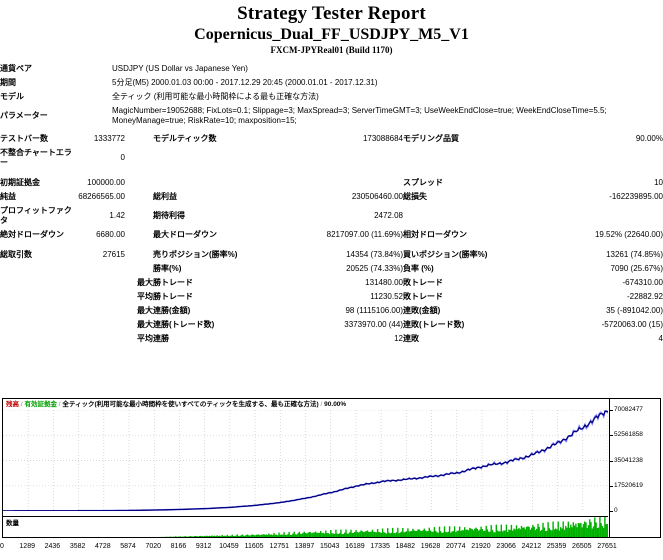 Image resolution: width=663 pixels, height=560 pixels. I want to click on stat-label: プロフィットファクタ, so click(36, 215).